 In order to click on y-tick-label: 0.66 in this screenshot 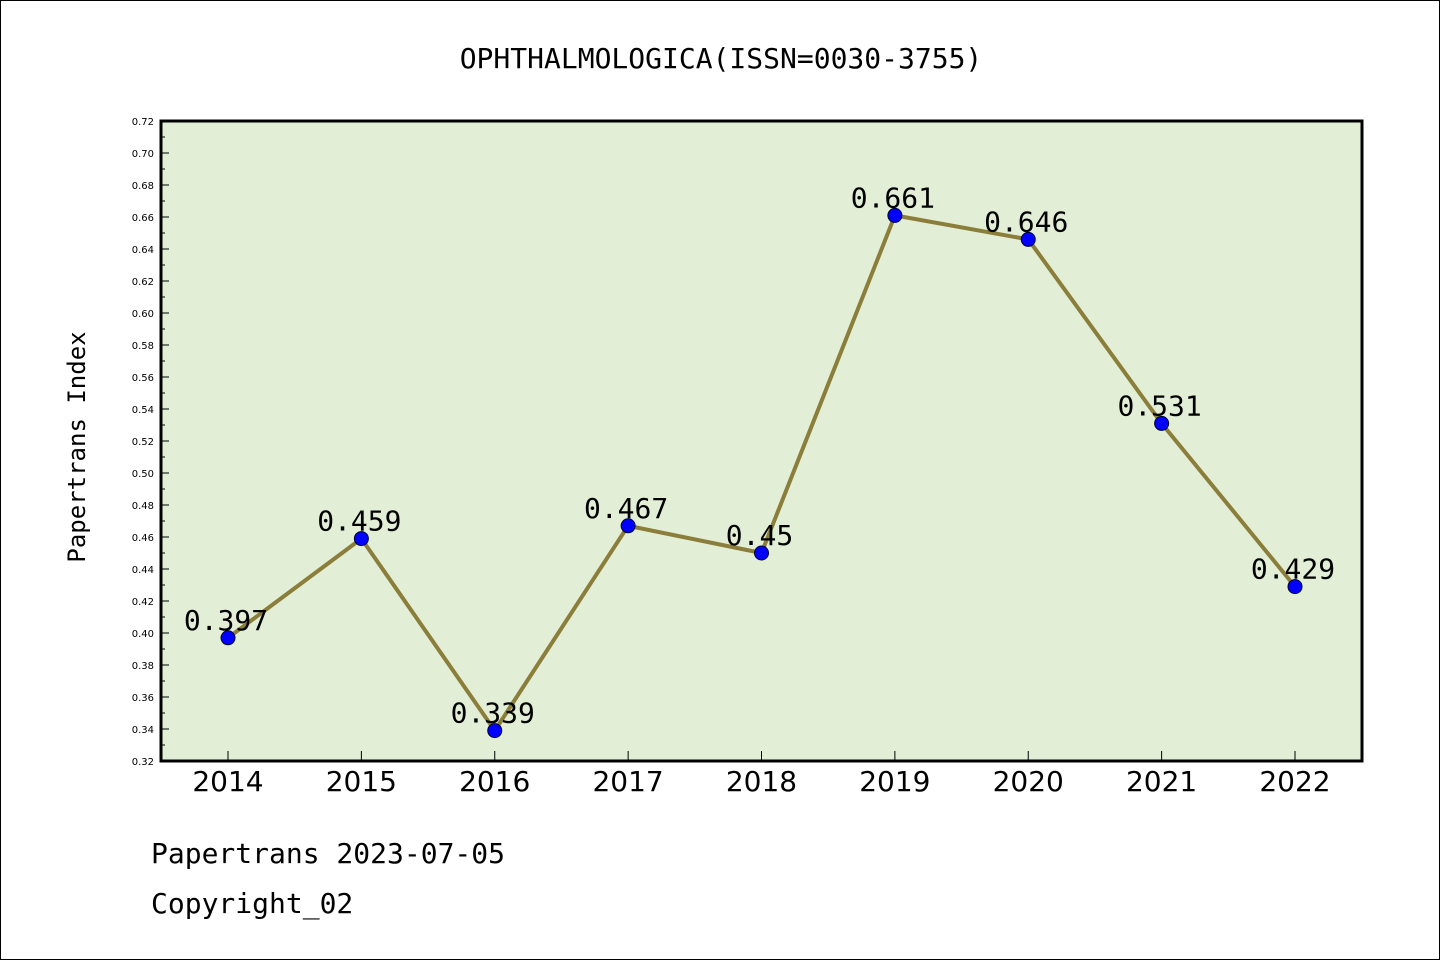, I will do `click(143, 218)`.